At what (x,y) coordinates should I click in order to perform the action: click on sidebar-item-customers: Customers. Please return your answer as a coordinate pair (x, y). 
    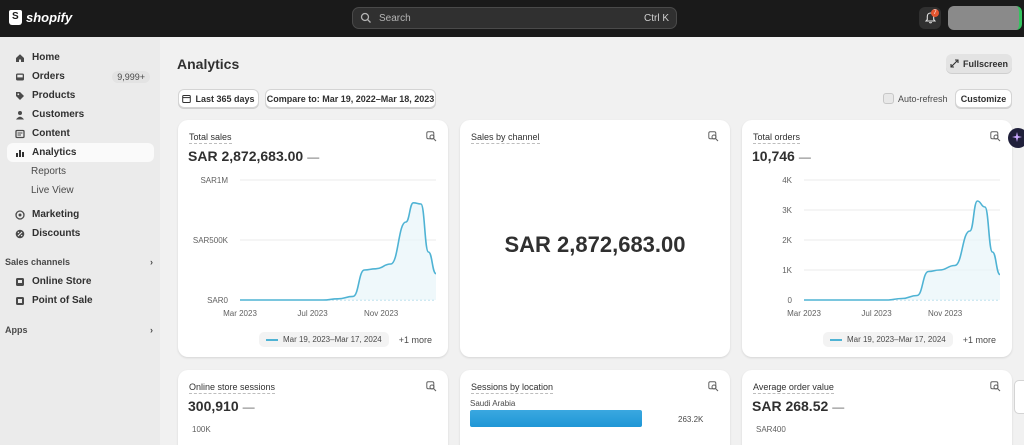
    Looking at the image, I should click on (80, 114).